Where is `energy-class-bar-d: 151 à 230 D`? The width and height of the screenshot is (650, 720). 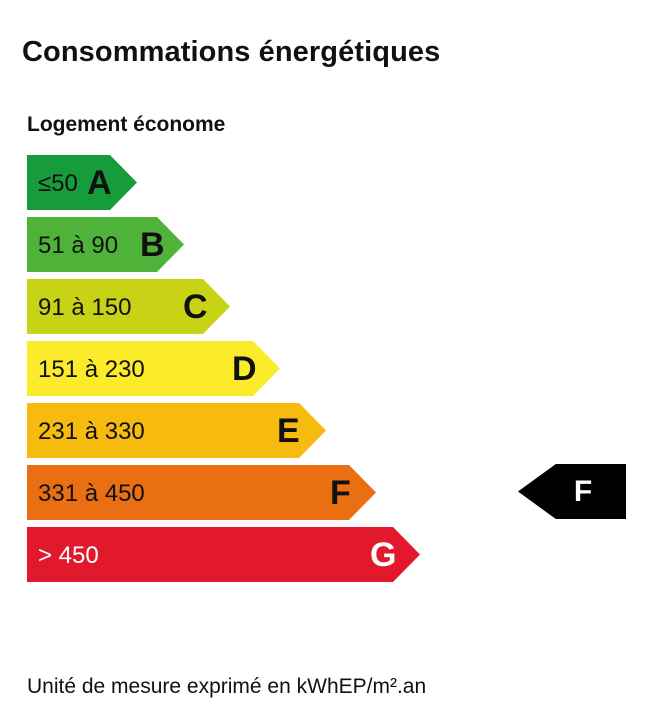
energy-class-bar-d: 151 à 230 D is located at coordinates (153, 368).